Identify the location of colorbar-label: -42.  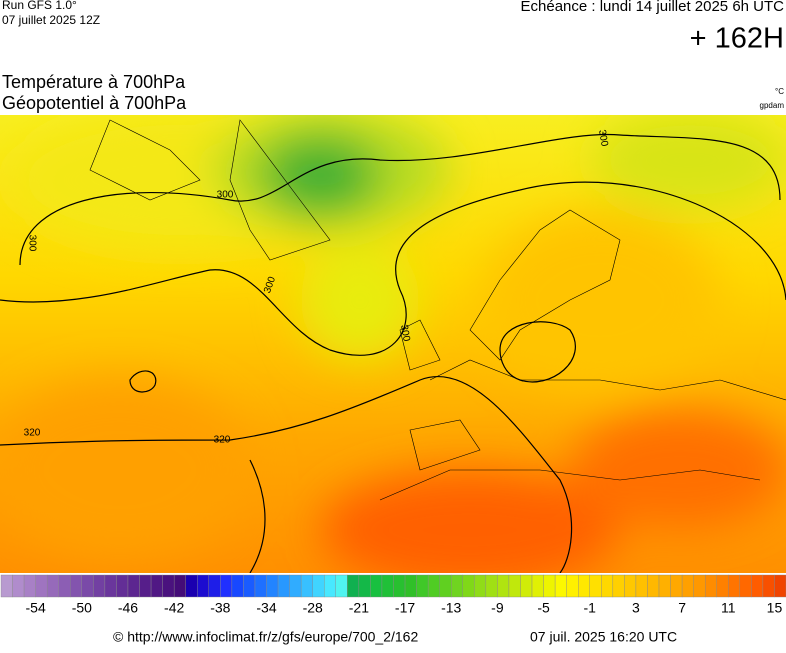
(174, 608).